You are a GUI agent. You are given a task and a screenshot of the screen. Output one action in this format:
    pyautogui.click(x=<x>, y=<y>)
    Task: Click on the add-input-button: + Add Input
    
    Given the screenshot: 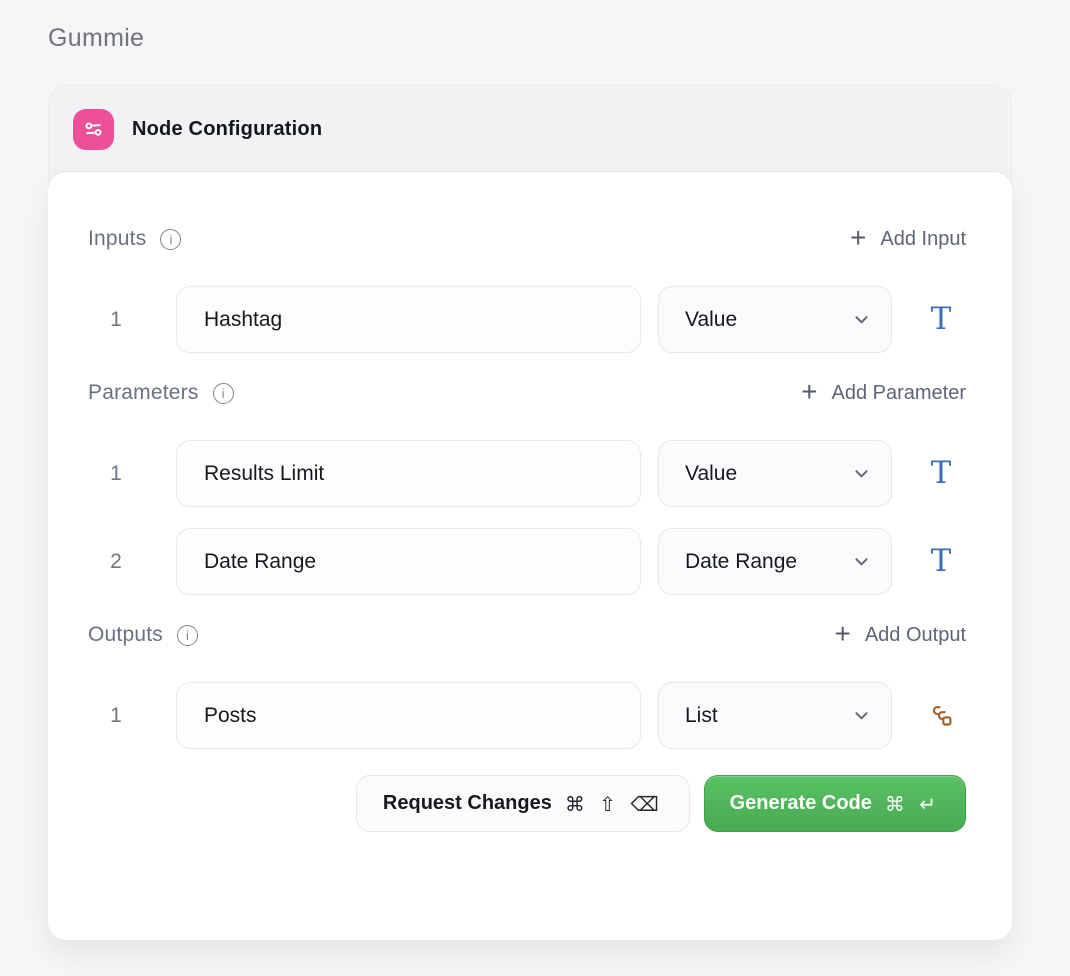 What is the action you would take?
    pyautogui.click(x=908, y=237)
    